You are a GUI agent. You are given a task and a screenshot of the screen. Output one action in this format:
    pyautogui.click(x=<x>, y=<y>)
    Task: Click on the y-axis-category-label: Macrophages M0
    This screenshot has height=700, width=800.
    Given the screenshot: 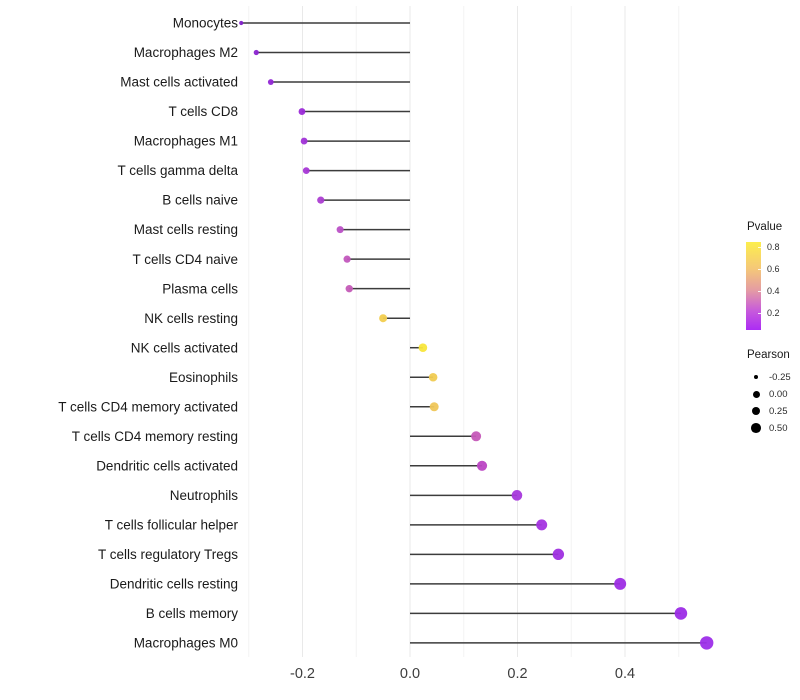 What is the action you would take?
    pyautogui.click(x=186, y=643)
    